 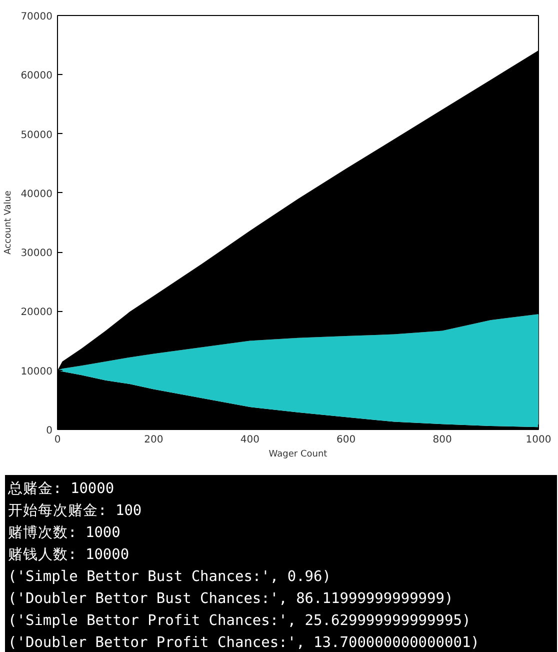 What do you see at coordinates (49, 431) in the screenshot?
I see `y-tick-label: 0` at bounding box center [49, 431].